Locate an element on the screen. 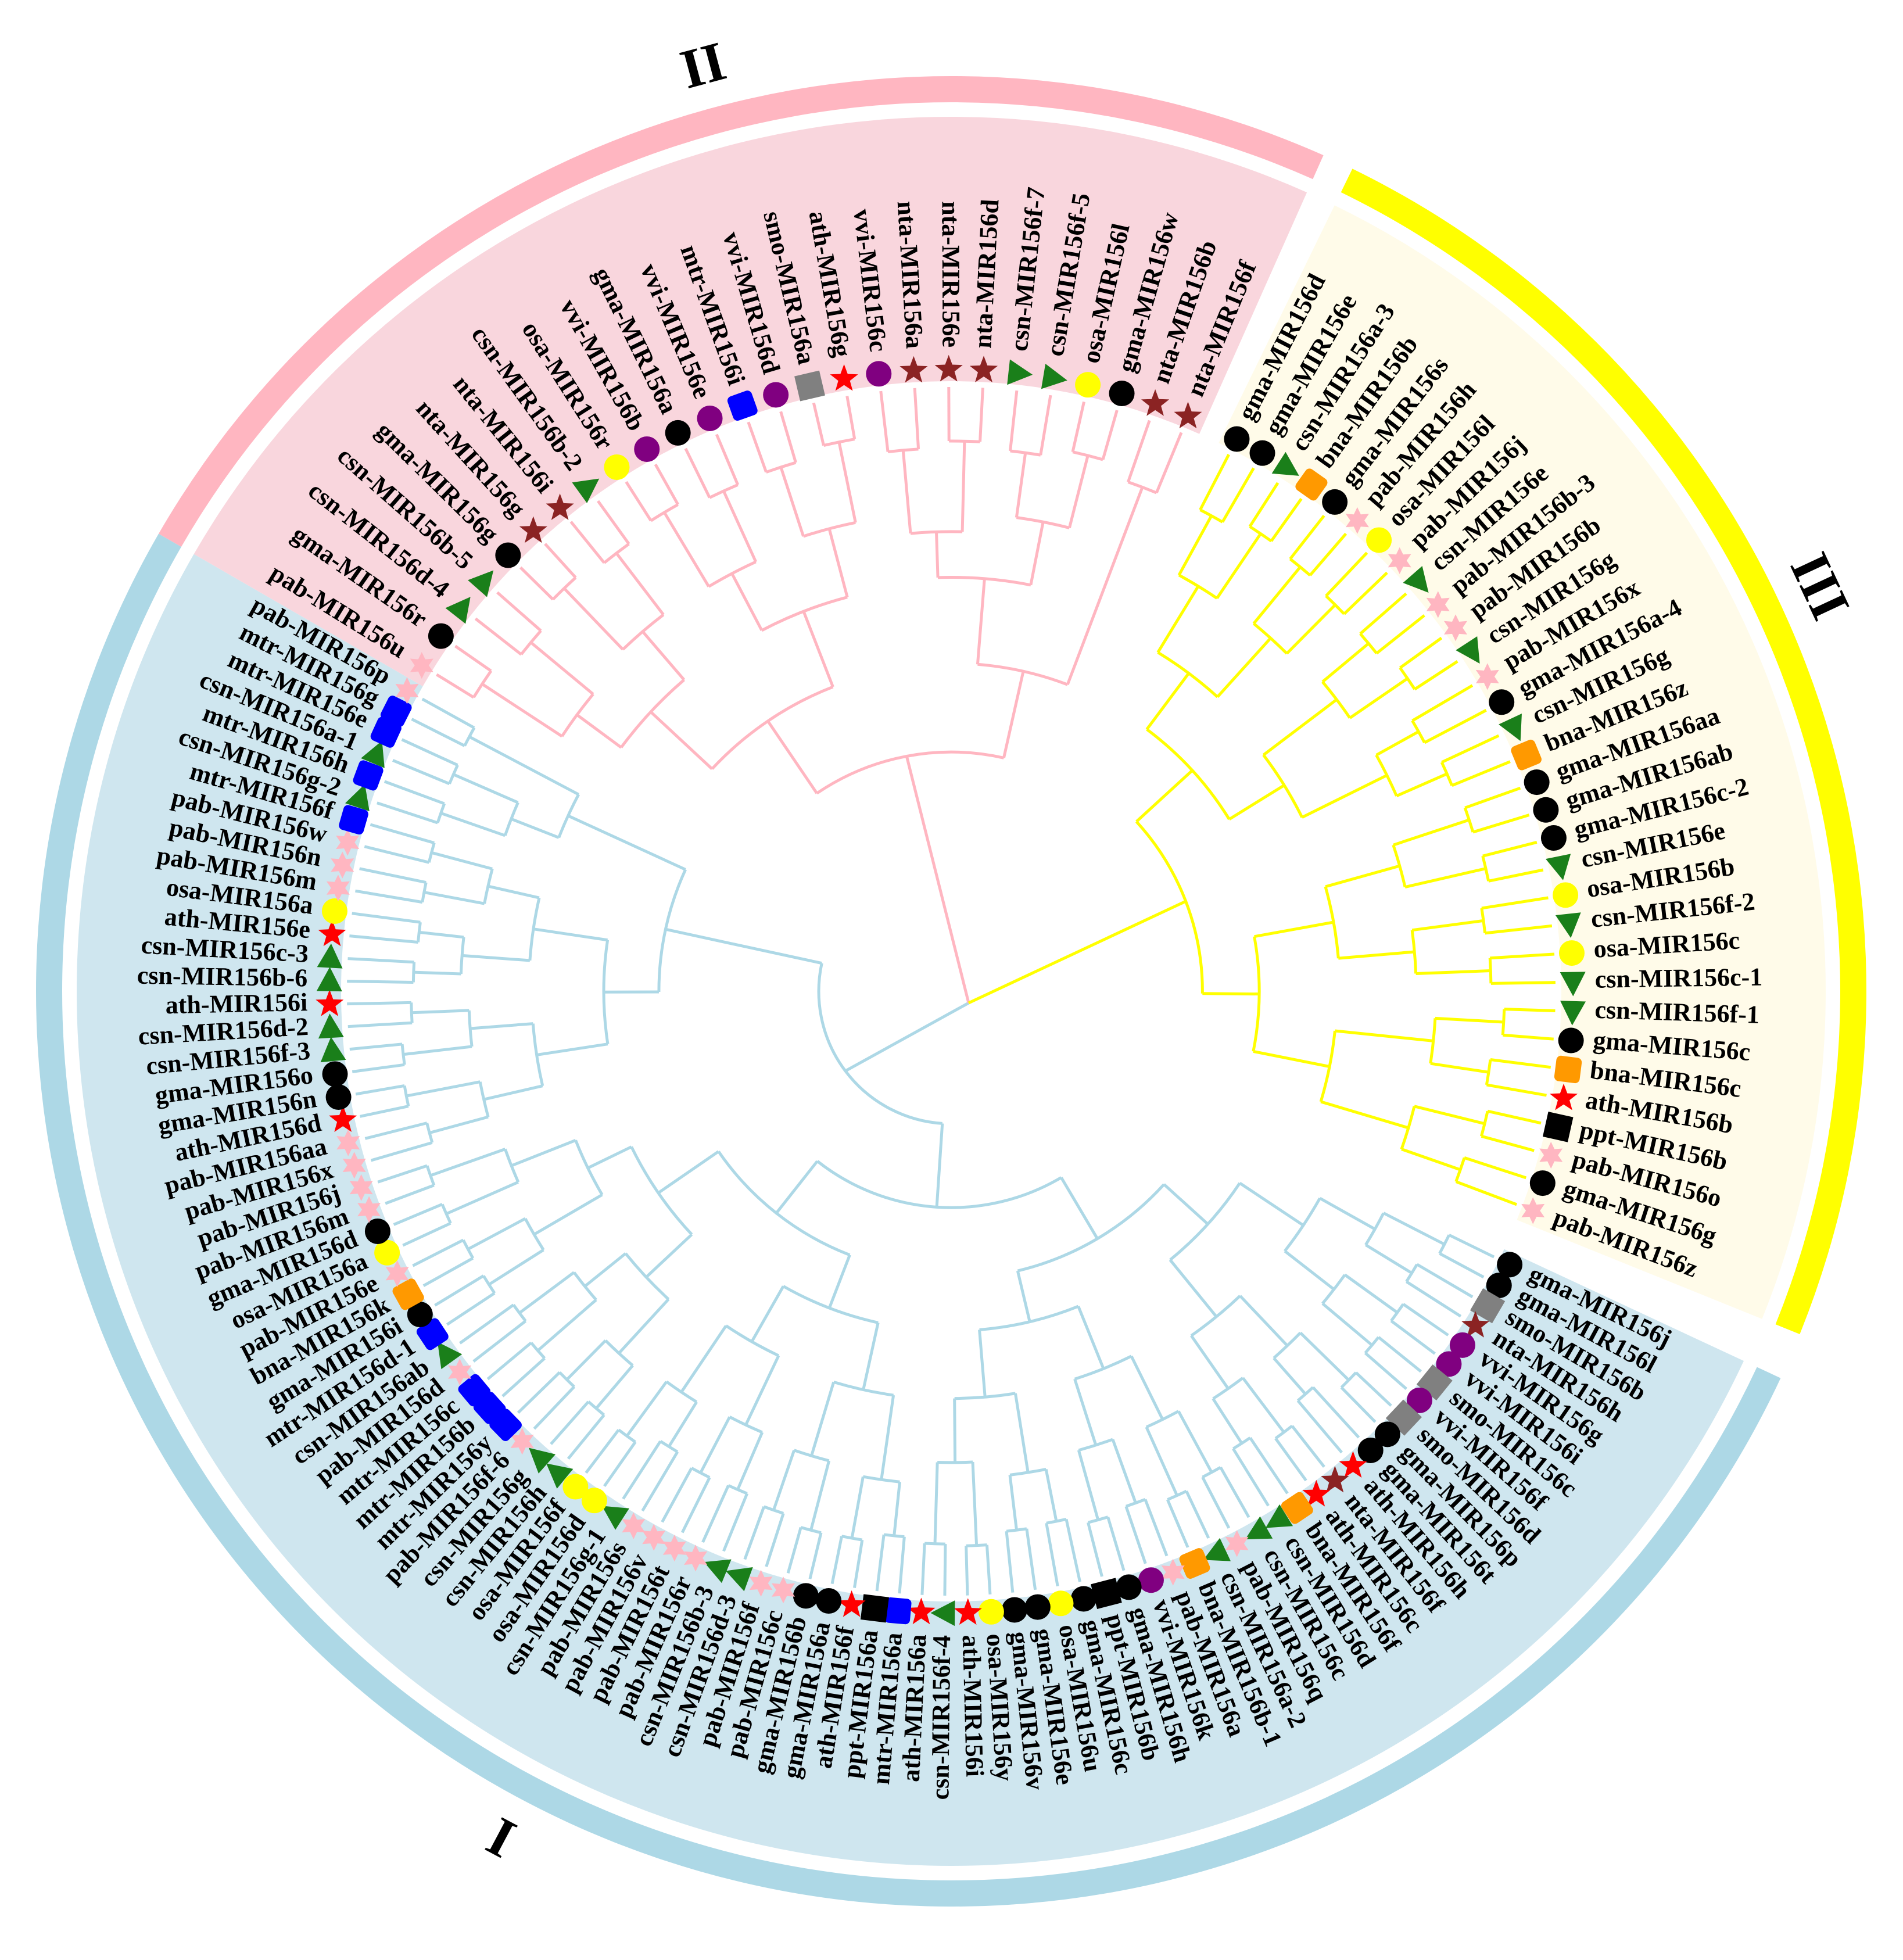  marker-mtr-icon is located at coordinates (475, 1391).